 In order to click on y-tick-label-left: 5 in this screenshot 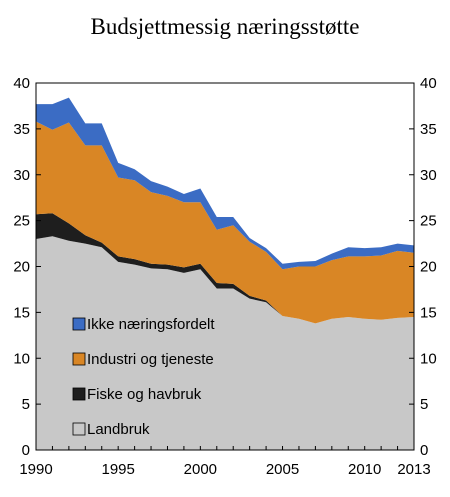, I will do `click(26, 404)`.